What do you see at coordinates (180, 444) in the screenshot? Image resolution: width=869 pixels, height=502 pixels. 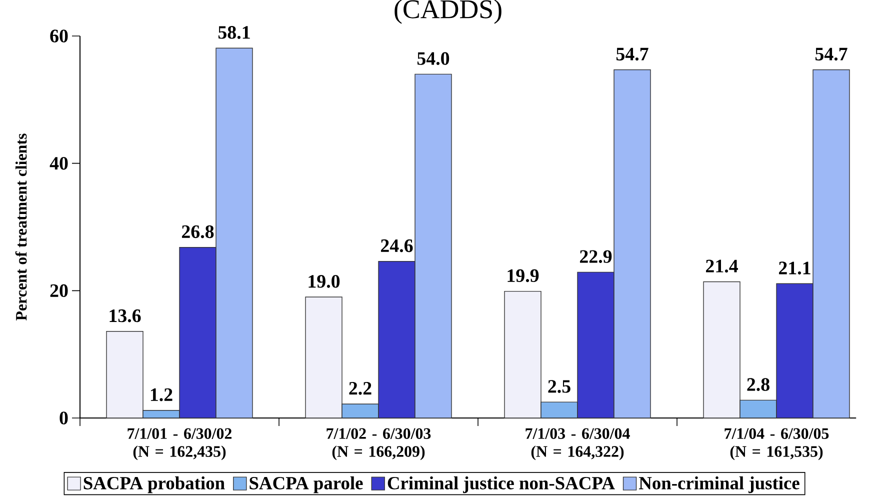 I see `x-tick-label: 7/1/01 - 6/30/02 (N = 162,435)` at bounding box center [180, 444].